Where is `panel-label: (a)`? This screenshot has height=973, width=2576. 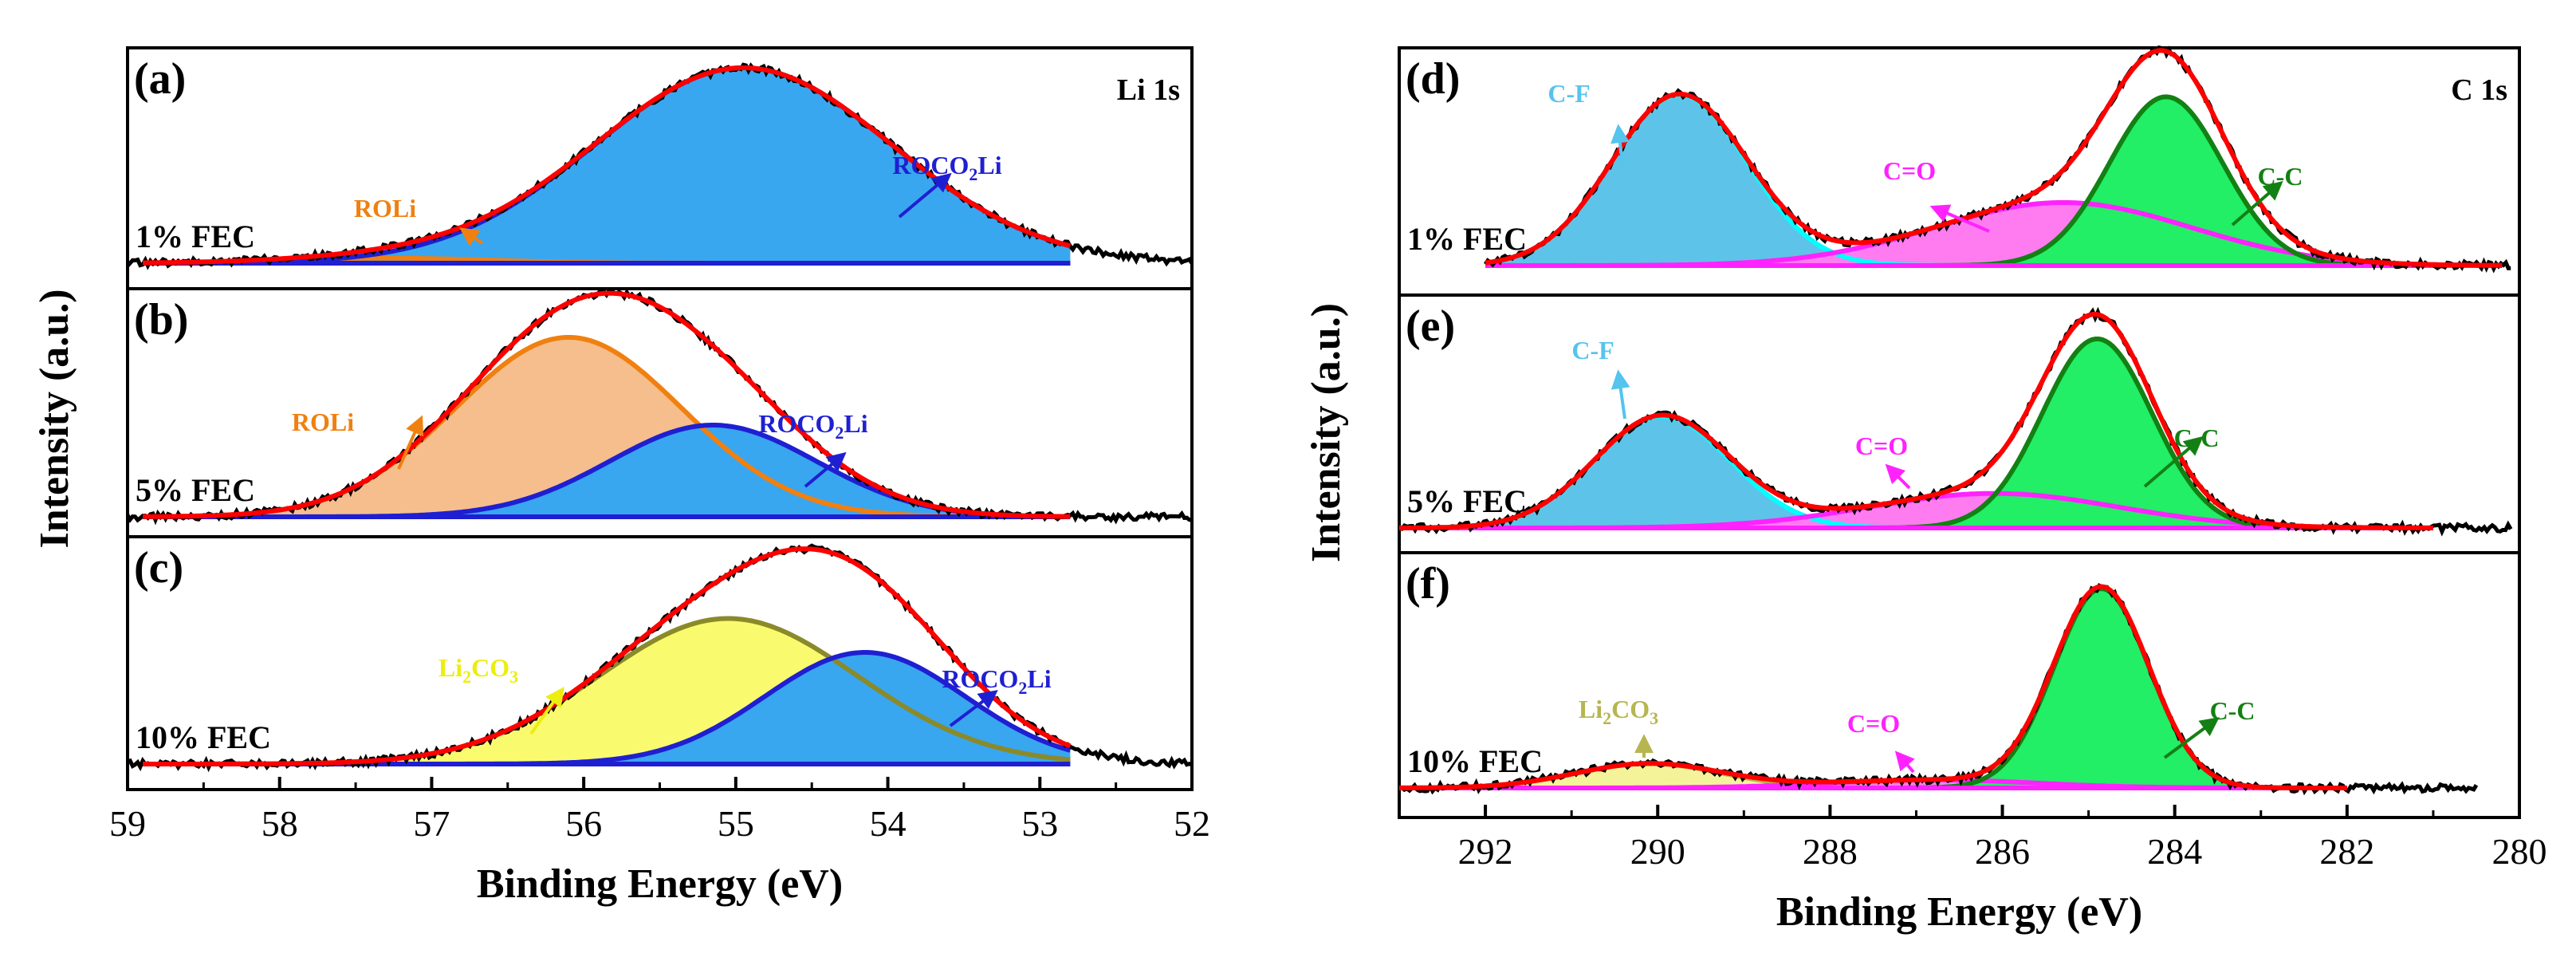 panel-label: (a) is located at coordinates (160, 79).